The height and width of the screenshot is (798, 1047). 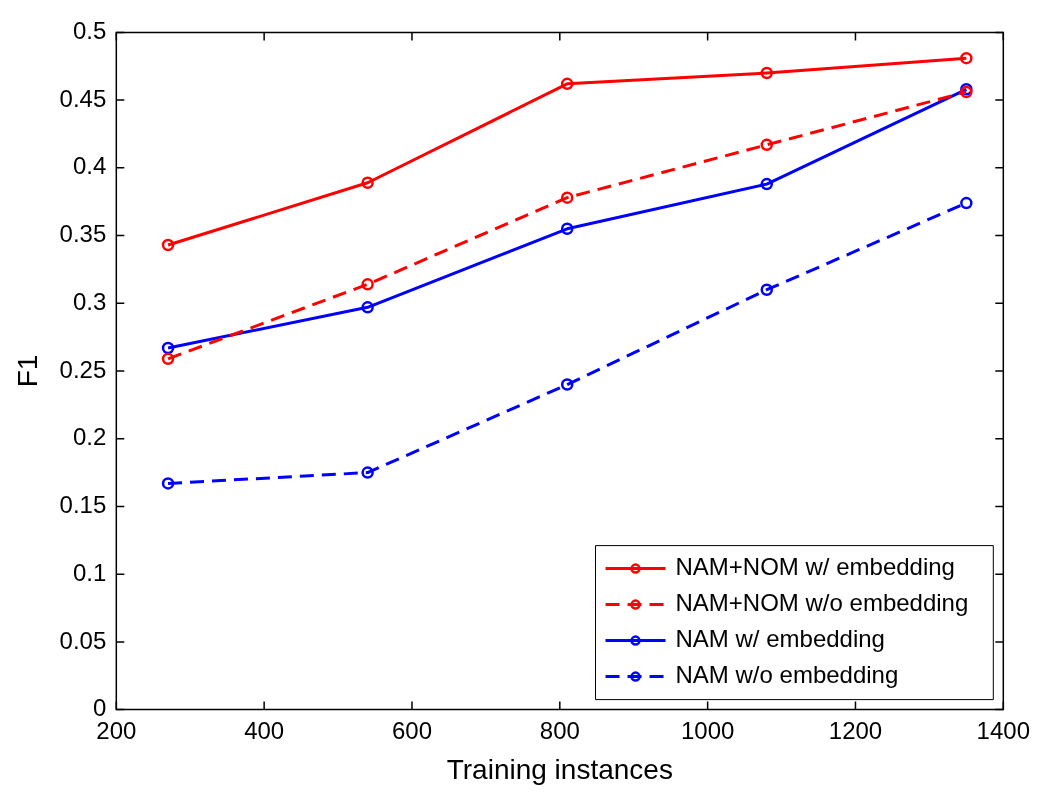 What do you see at coordinates (815, 567) in the screenshot?
I see `legend-label: NAM+NOM w/ embedding` at bounding box center [815, 567].